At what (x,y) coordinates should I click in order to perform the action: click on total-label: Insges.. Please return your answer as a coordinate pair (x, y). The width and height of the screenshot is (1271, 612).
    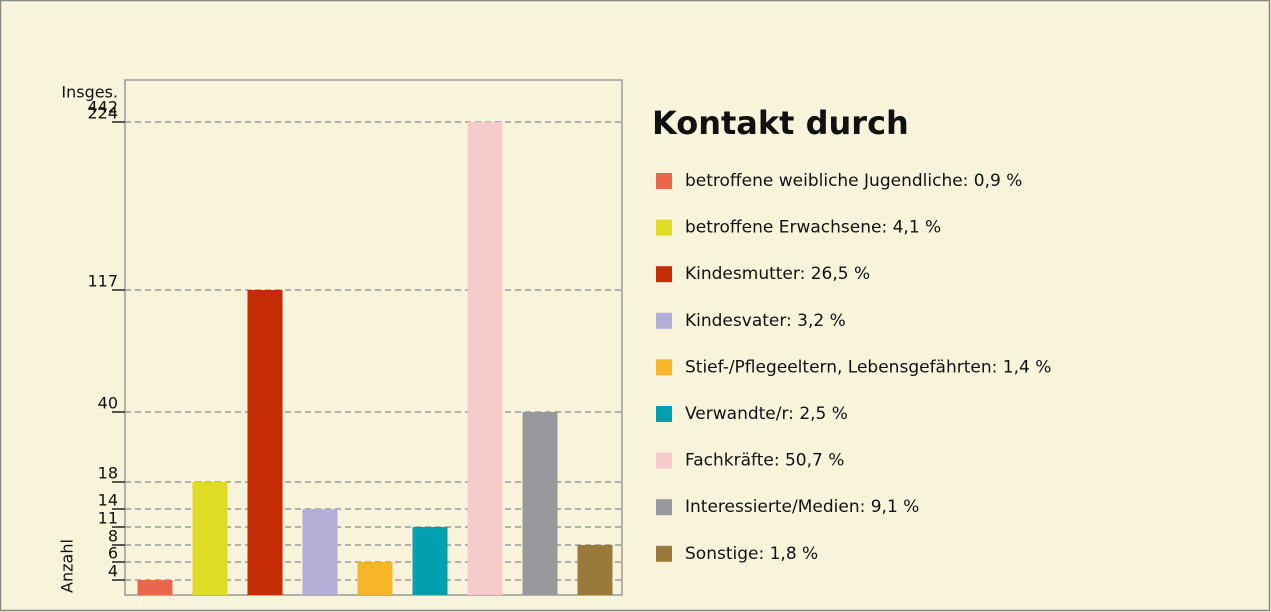
    Looking at the image, I should click on (89, 92).